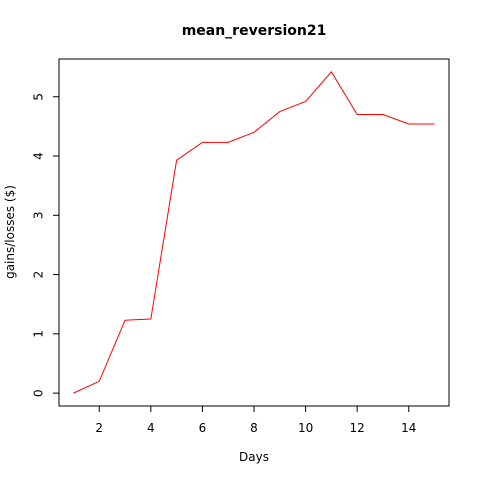  Describe the element at coordinates (39, 97) in the screenshot. I see `y-tick-label: 5` at that location.